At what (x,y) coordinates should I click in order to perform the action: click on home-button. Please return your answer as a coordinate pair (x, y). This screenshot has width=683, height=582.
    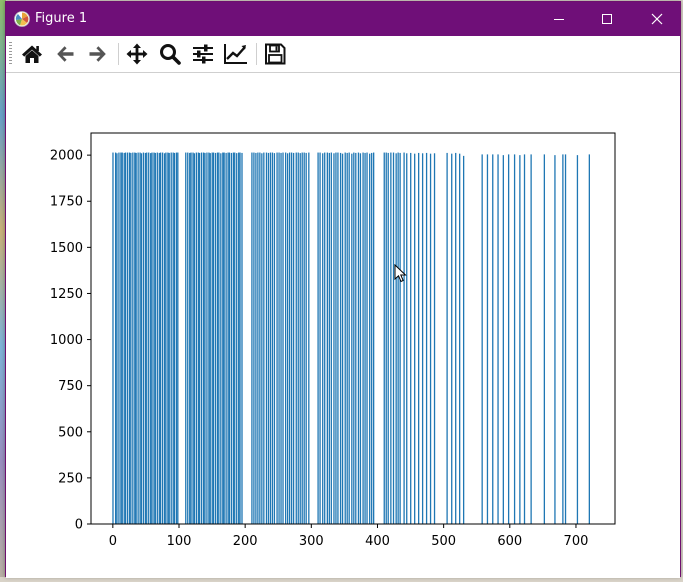
    Looking at the image, I should click on (32, 54).